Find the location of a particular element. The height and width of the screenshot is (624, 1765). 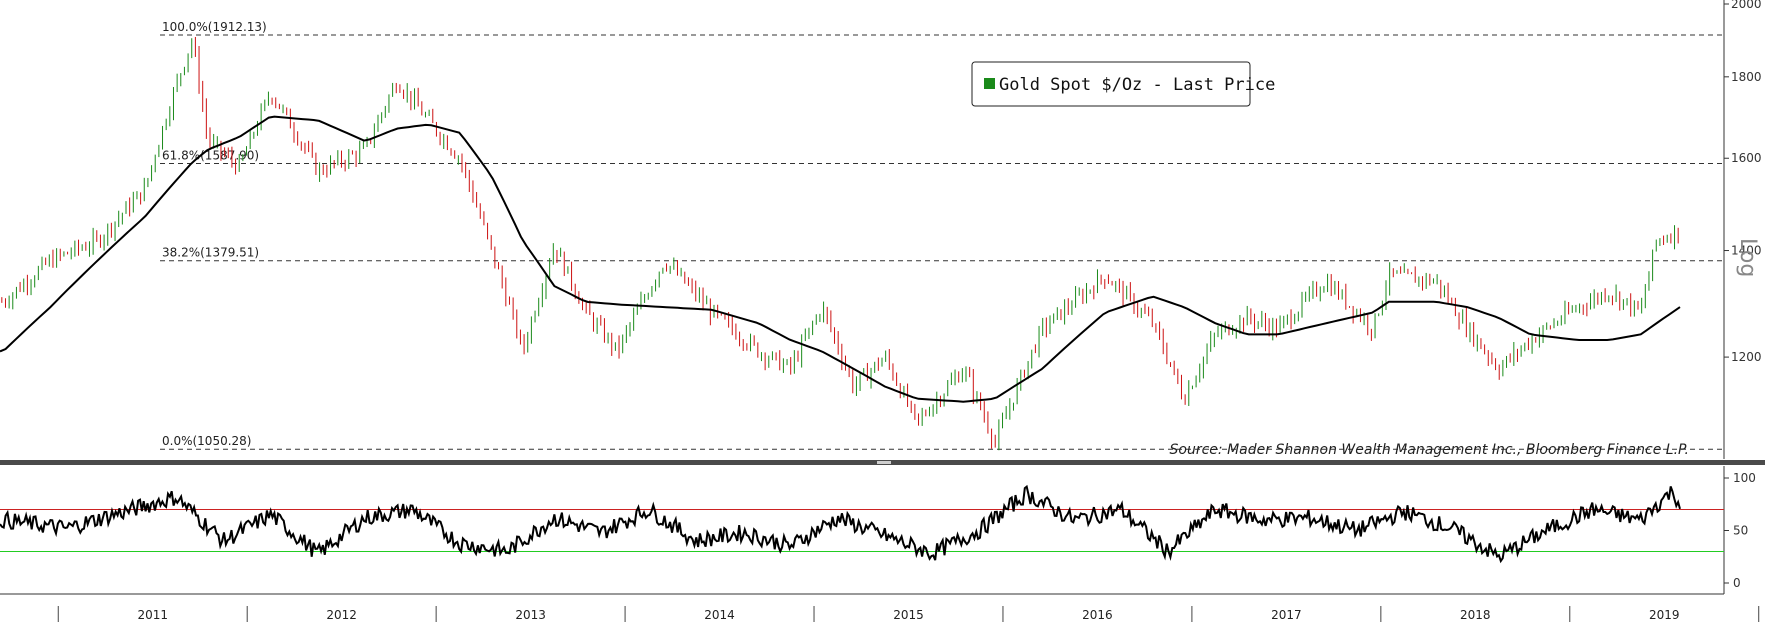

year-label: 2017 is located at coordinates (1286, 615).